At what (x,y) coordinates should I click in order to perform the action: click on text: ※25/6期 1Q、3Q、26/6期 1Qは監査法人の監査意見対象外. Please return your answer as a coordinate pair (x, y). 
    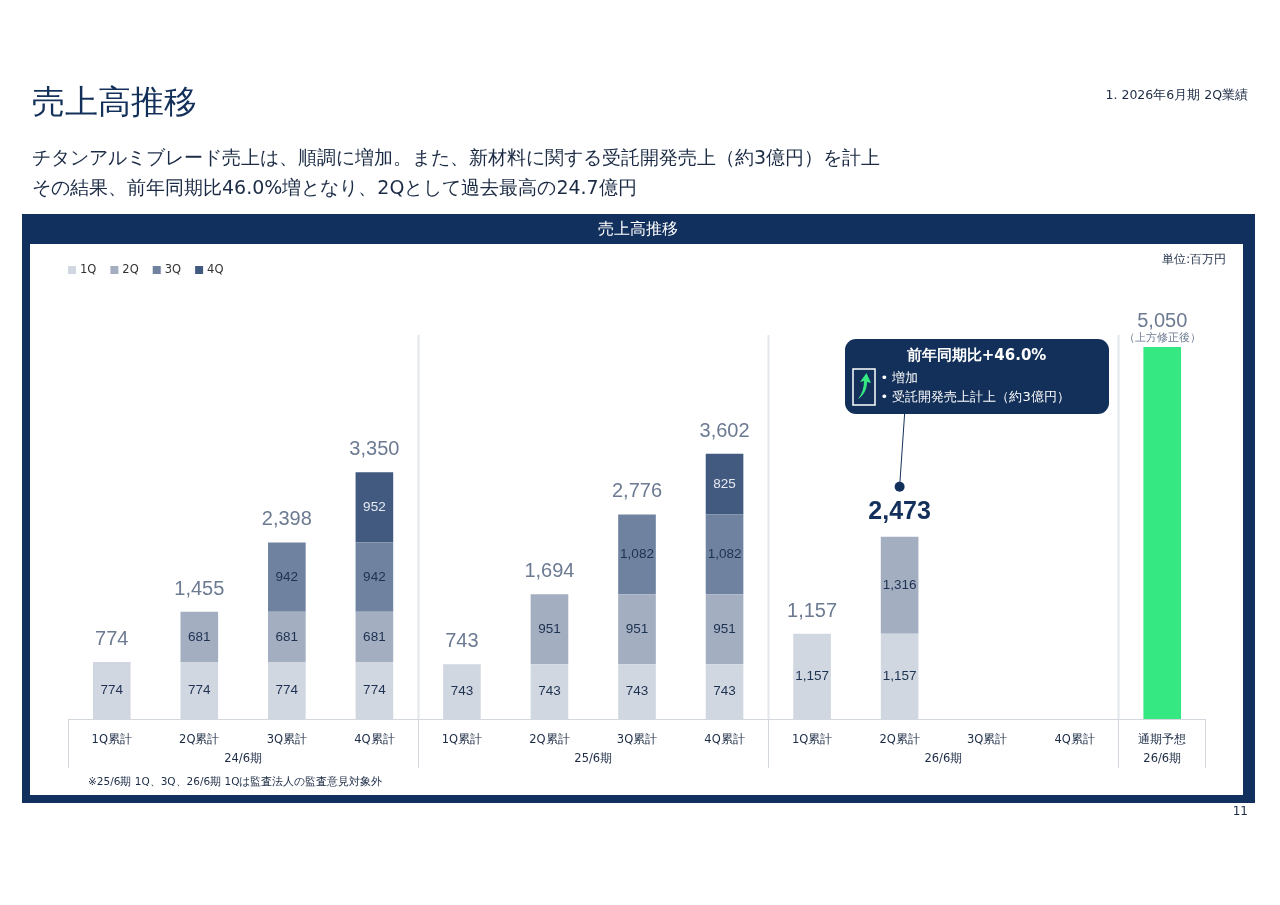
    Looking at the image, I should click on (235, 782).